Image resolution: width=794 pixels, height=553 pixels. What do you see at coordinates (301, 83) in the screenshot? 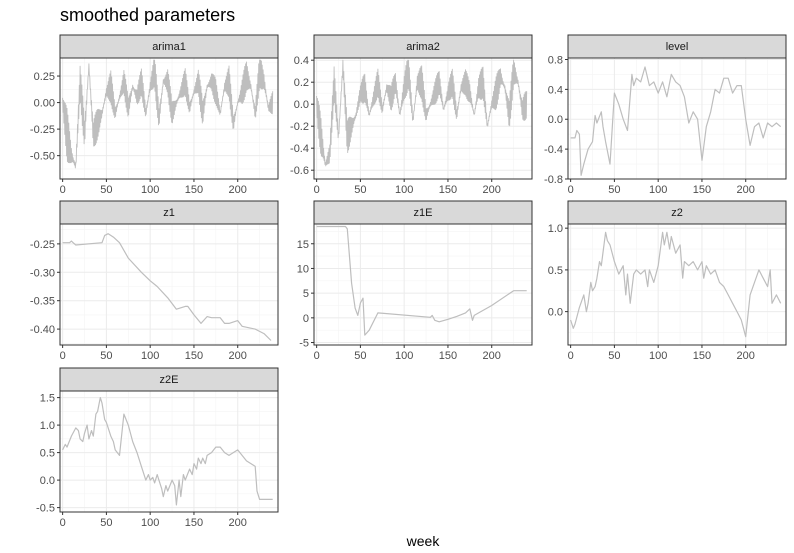
I see `y-tick-label: 0.2` at bounding box center [301, 83].